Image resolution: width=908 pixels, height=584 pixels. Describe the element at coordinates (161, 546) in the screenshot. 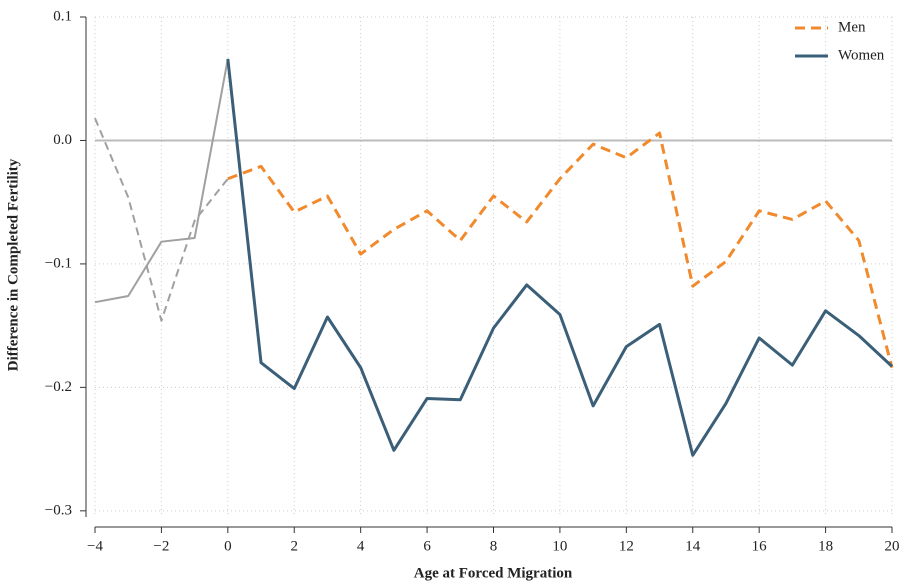

I see `x-tick-label: −2` at that location.